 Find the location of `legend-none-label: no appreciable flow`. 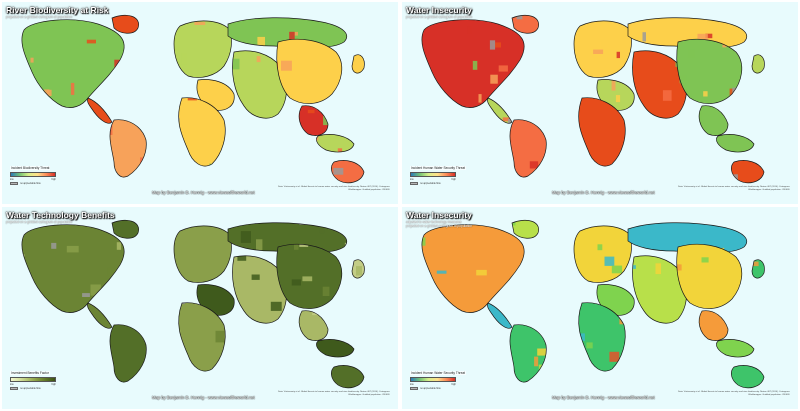

legend-none-label: no appreciable flow is located at coordinates (430, 388).